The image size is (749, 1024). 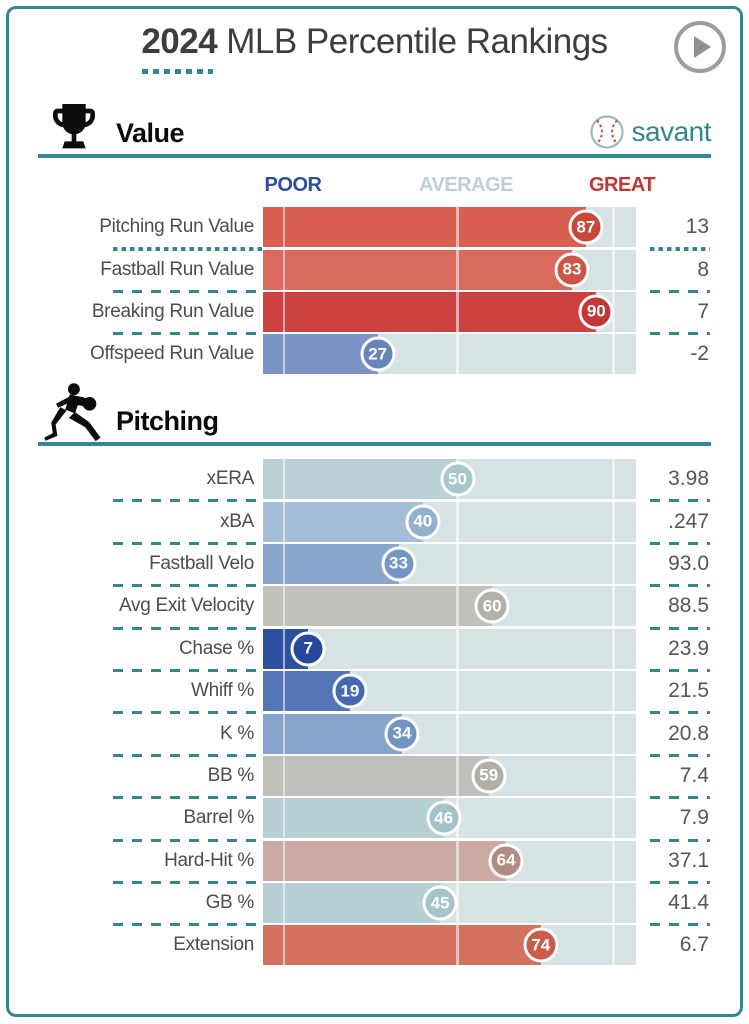 What do you see at coordinates (374, 126) in the screenshot?
I see `section-header-value: Value savant` at bounding box center [374, 126].